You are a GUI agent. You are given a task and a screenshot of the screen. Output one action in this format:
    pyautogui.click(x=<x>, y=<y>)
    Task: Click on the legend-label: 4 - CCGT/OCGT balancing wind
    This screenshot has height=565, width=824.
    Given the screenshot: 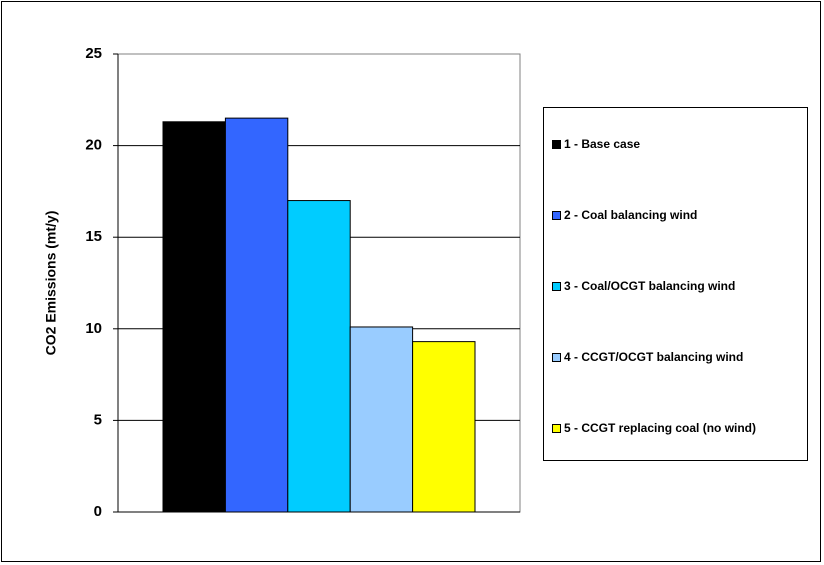 What is the action you would take?
    pyautogui.click(x=654, y=357)
    